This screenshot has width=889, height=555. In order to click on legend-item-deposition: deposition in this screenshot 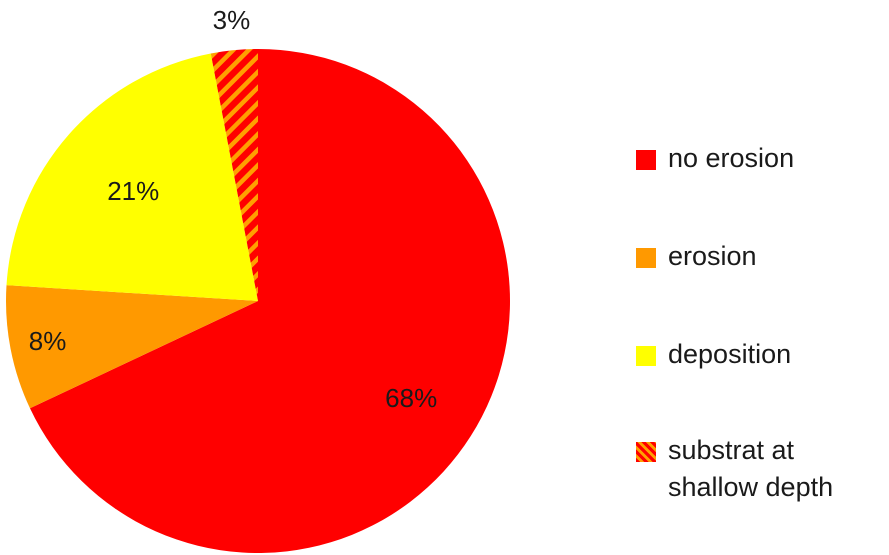, I will do `click(713, 354)`.